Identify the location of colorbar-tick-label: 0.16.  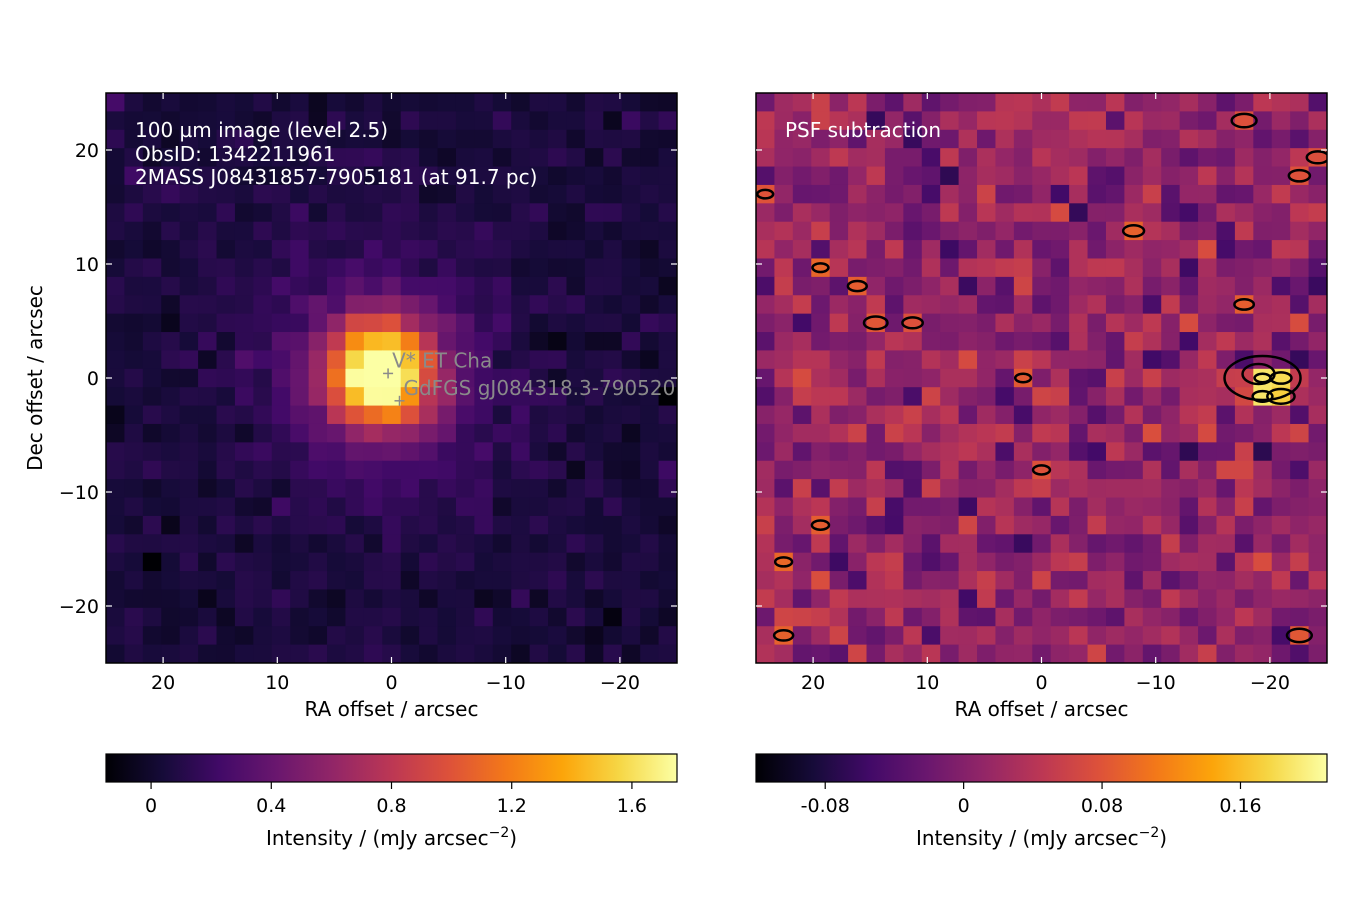
(1240, 806).